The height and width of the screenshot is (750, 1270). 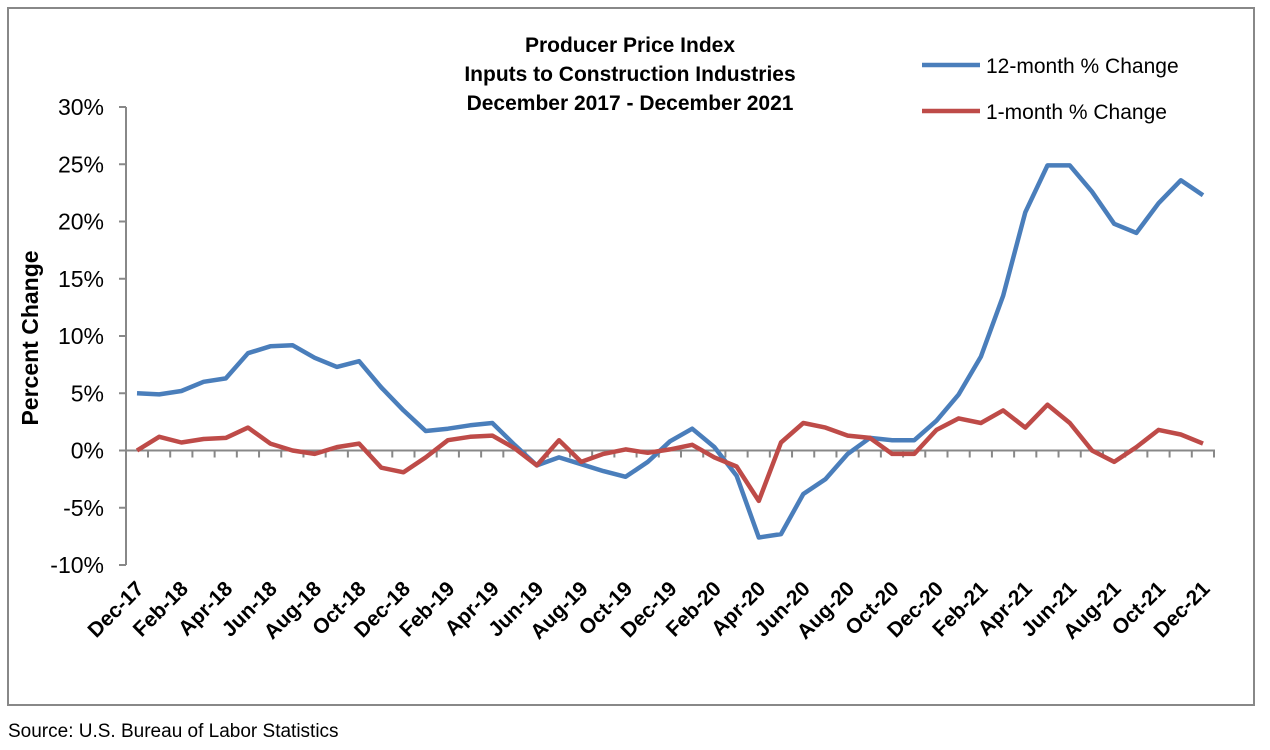 What do you see at coordinates (81, 107) in the screenshot?
I see `y-tick-label: 30%` at bounding box center [81, 107].